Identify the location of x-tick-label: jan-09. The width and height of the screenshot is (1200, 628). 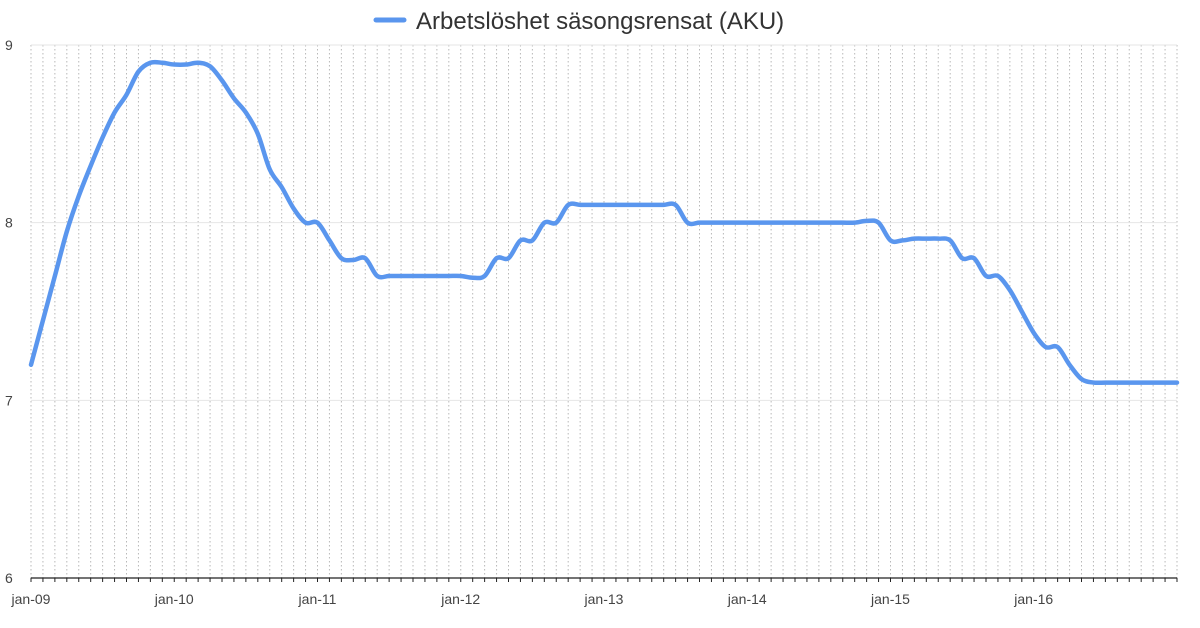
(31, 599).